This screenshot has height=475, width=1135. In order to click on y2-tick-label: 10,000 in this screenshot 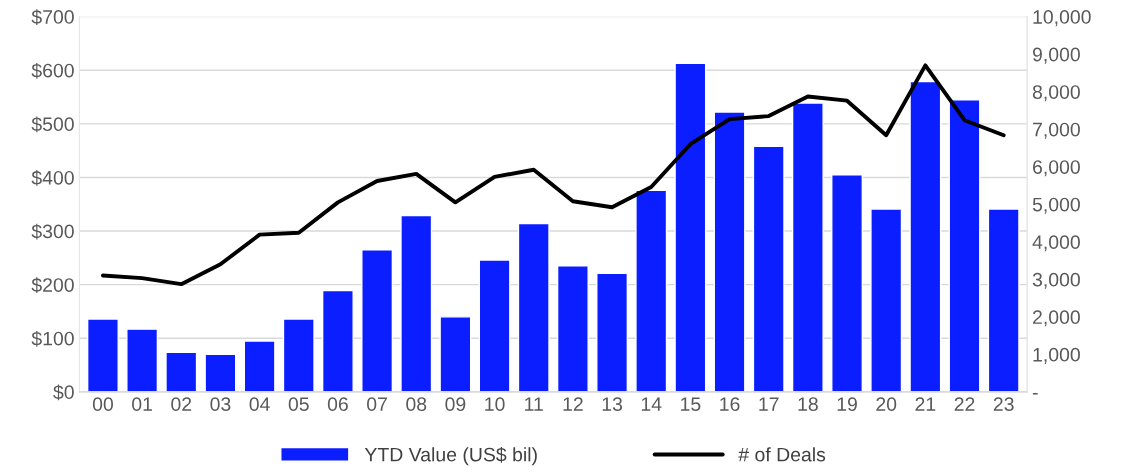, I will do `click(1062, 18)`.